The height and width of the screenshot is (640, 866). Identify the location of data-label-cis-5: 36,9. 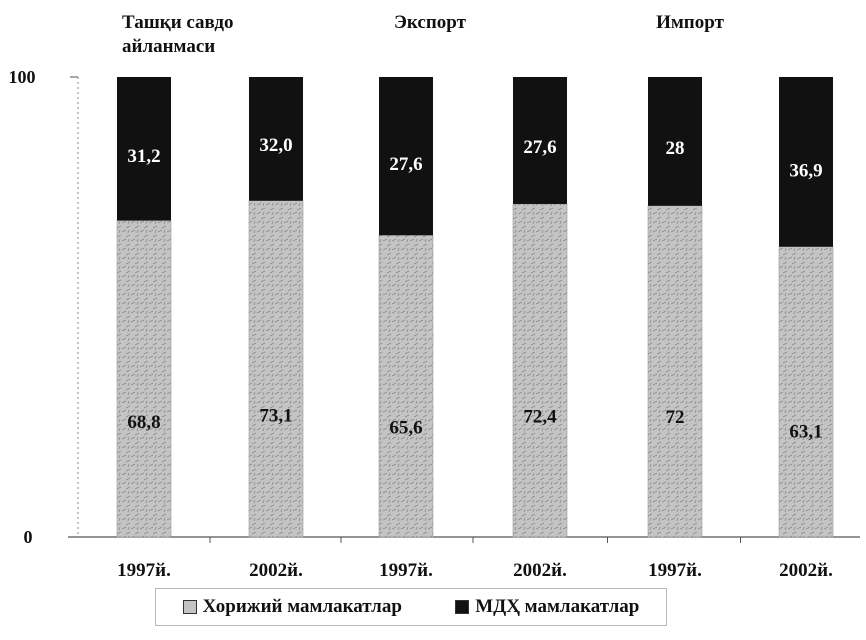
(805, 170).